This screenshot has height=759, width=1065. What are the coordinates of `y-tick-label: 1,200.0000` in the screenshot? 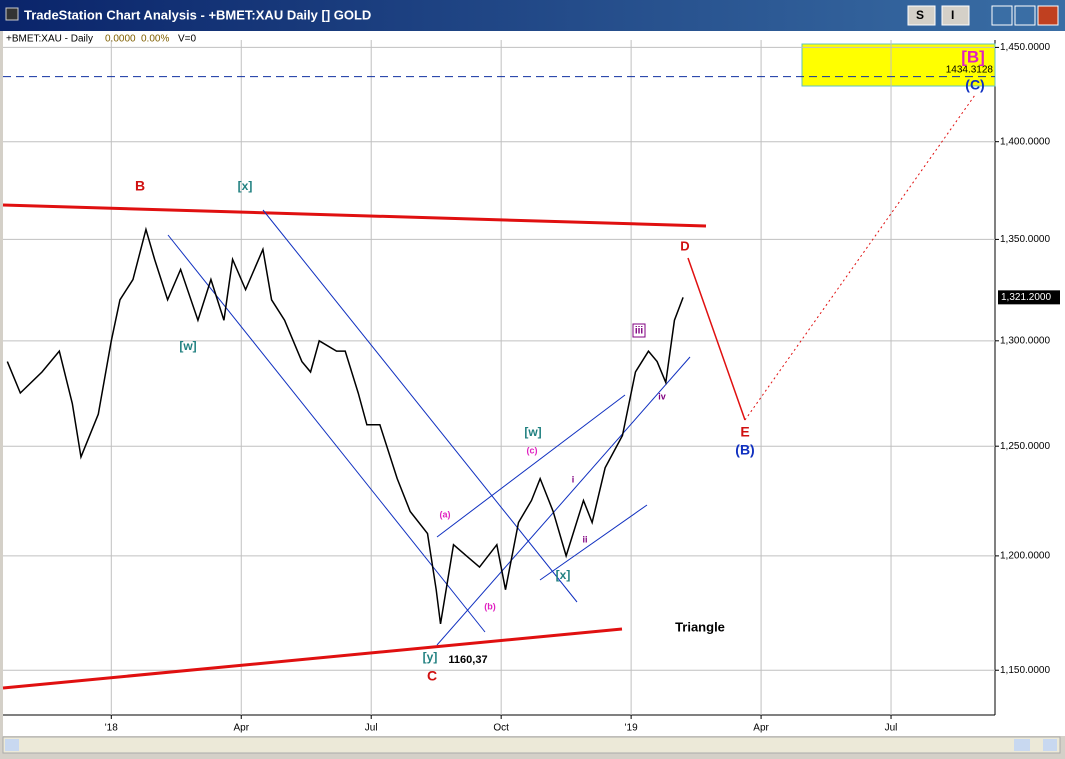 It's located at (1025, 556).